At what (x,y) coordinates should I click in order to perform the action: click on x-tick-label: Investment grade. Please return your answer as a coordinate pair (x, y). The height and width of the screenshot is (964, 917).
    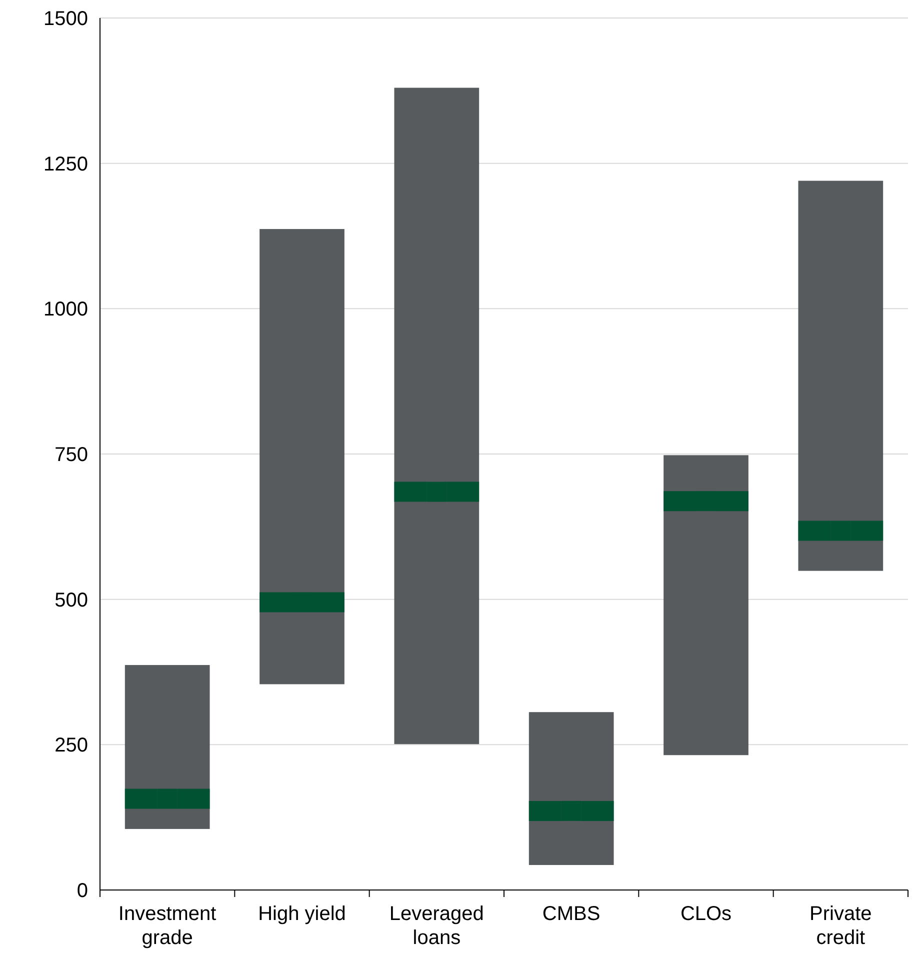
    Looking at the image, I should click on (167, 926).